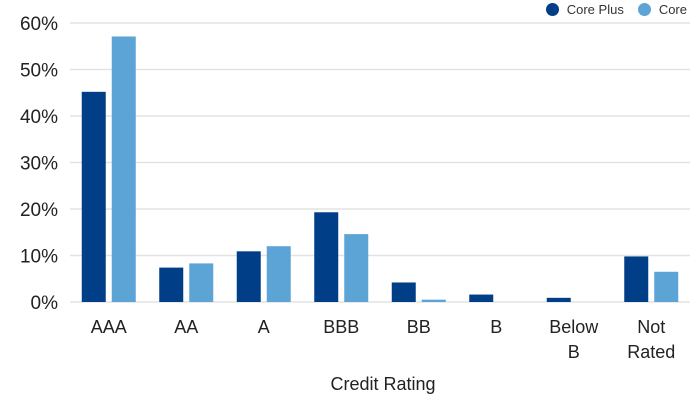  What do you see at coordinates (123, 169) in the screenshot?
I see `bar-core-aaa` at bounding box center [123, 169].